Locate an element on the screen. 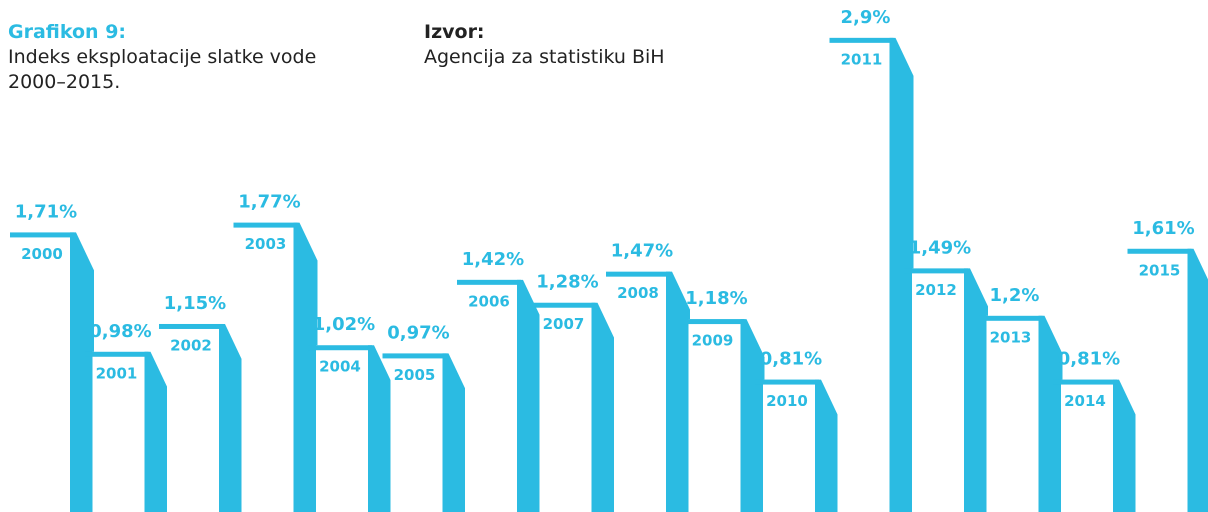  value-label: 1,15% is located at coordinates (195, 303).